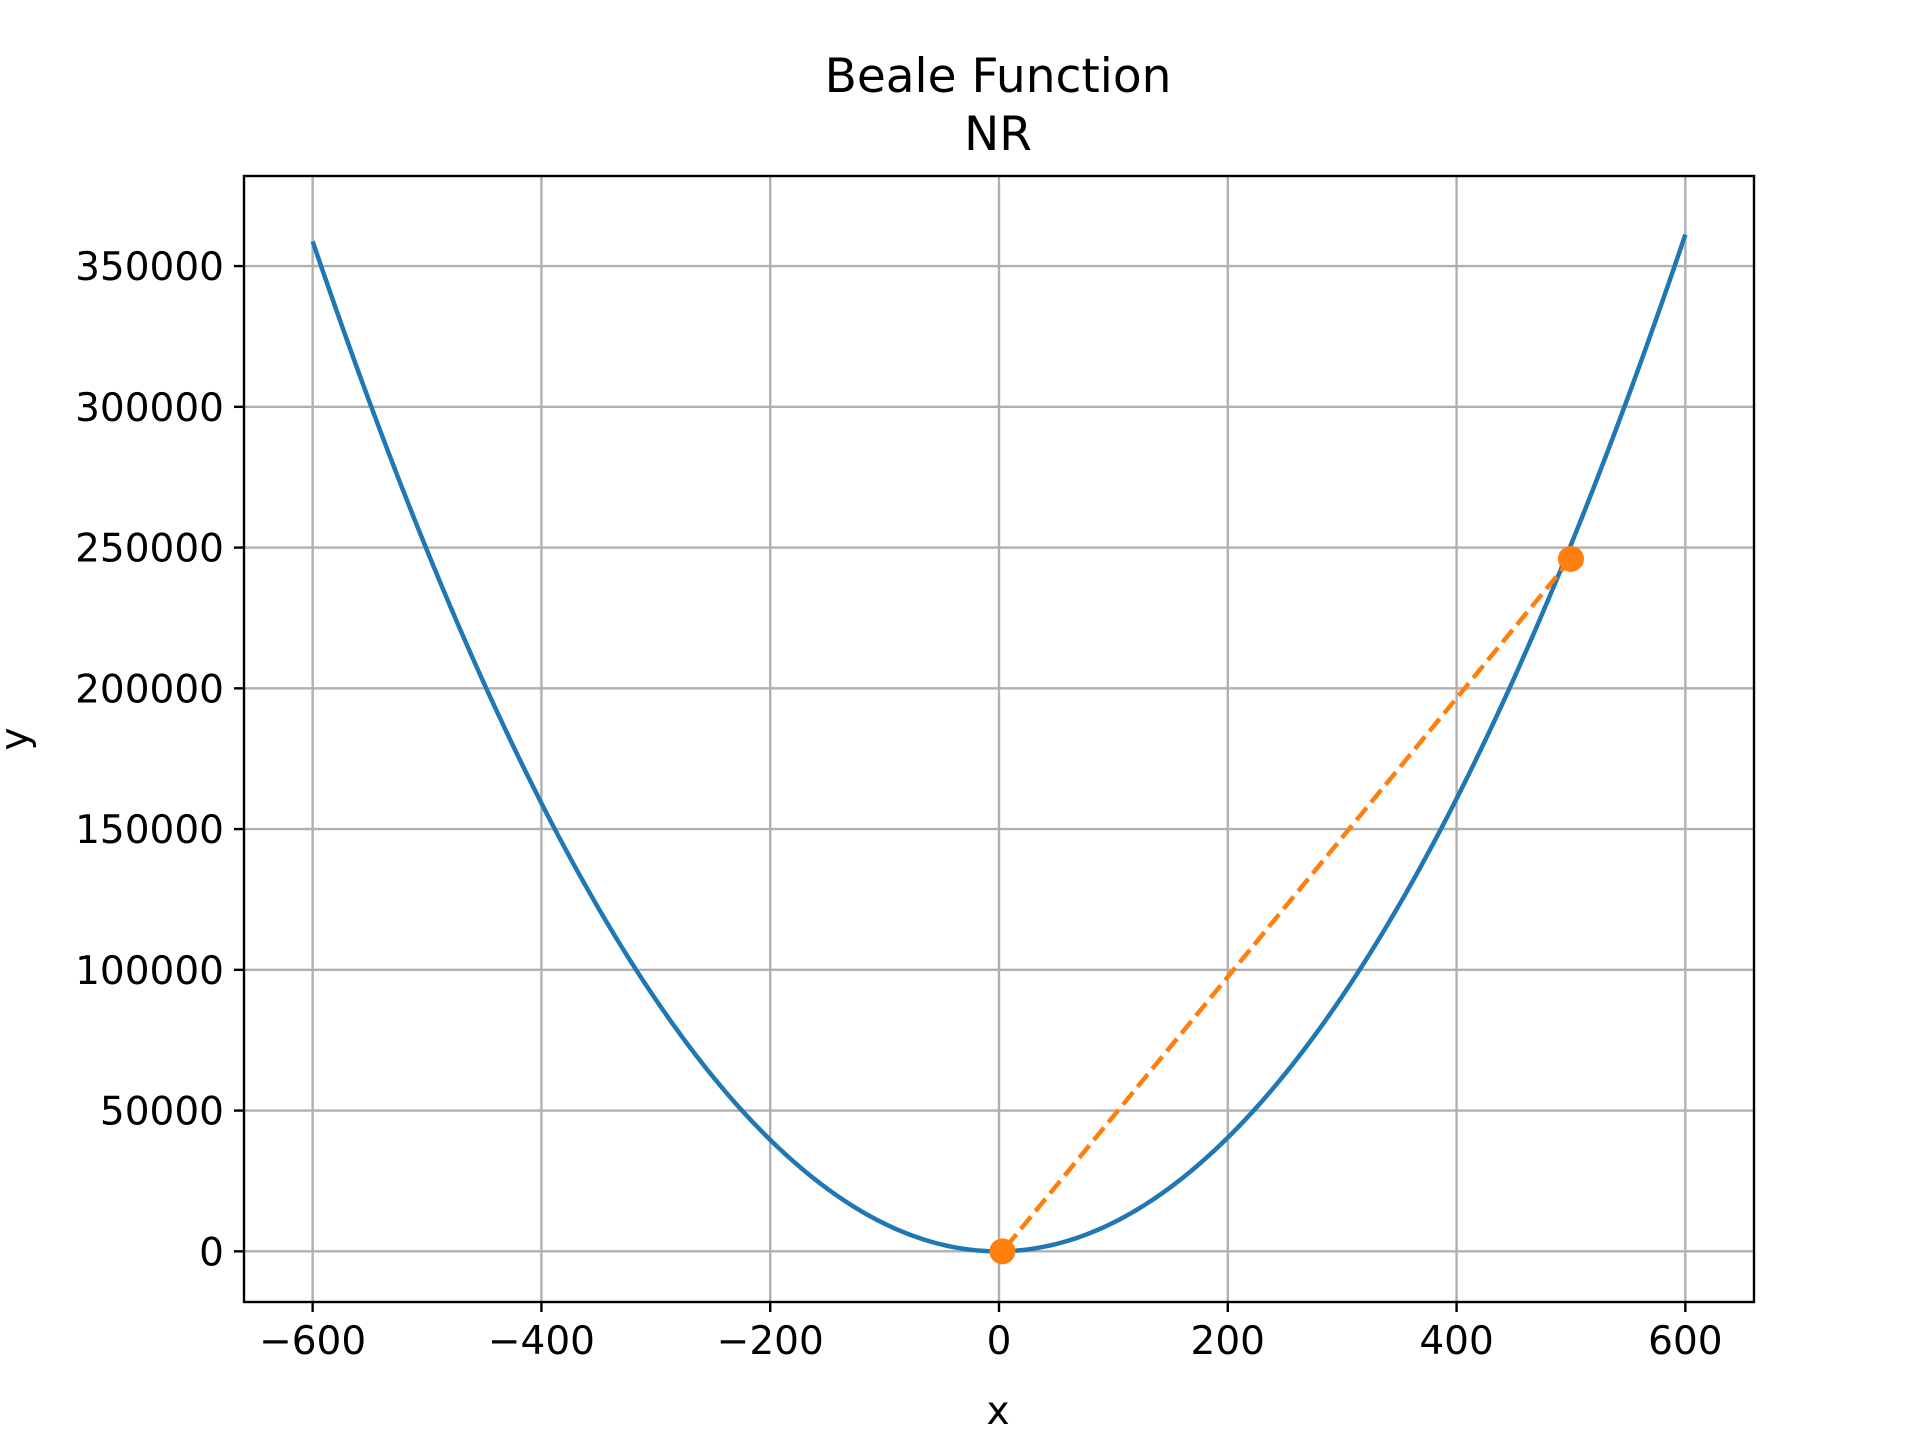 The height and width of the screenshot is (1440, 1920). I want to click on x-tick-label: −200, so click(770, 1341).